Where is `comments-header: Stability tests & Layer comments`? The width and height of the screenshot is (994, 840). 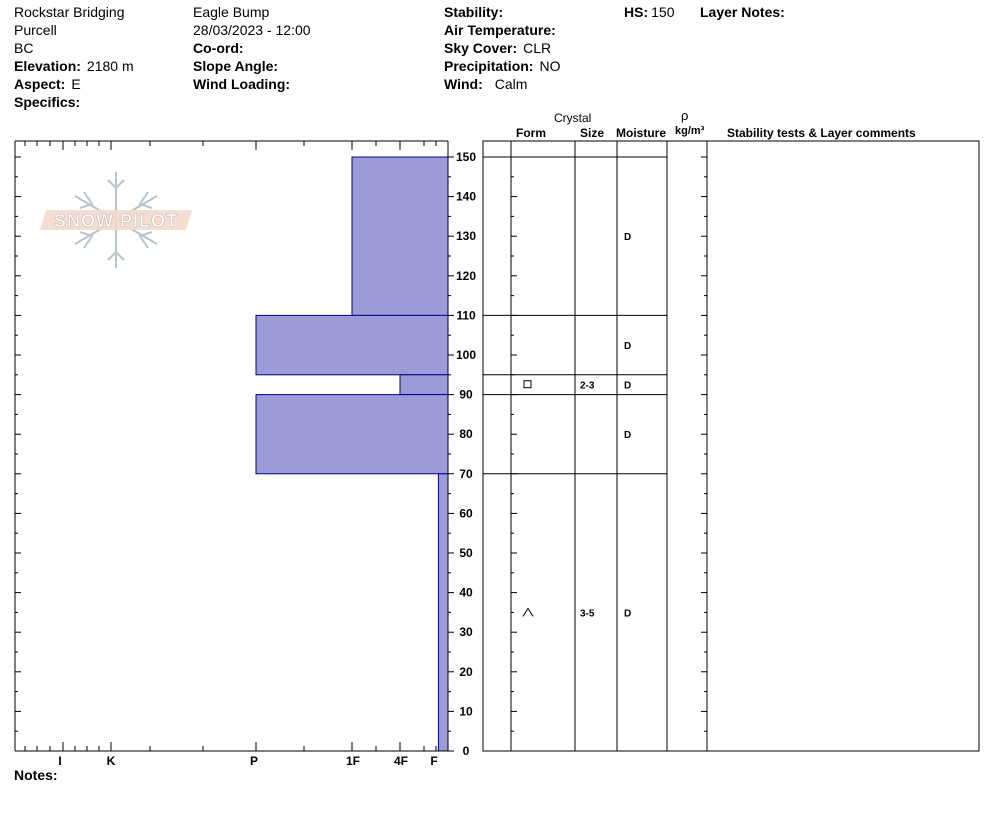 comments-header: Stability tests & Layer comments is located at coordinates (821, 133).